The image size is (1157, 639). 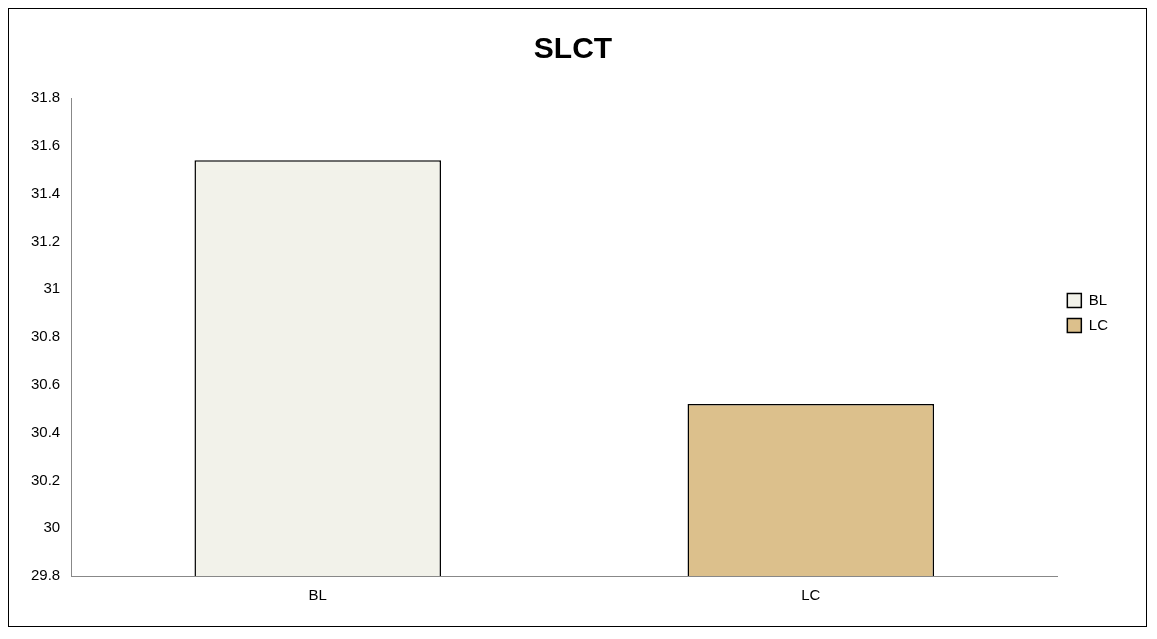 What do you see at coordinates (1098, 299) in the screenshot?
I see `legend-label: BL` at bounding box center [1098, 299].